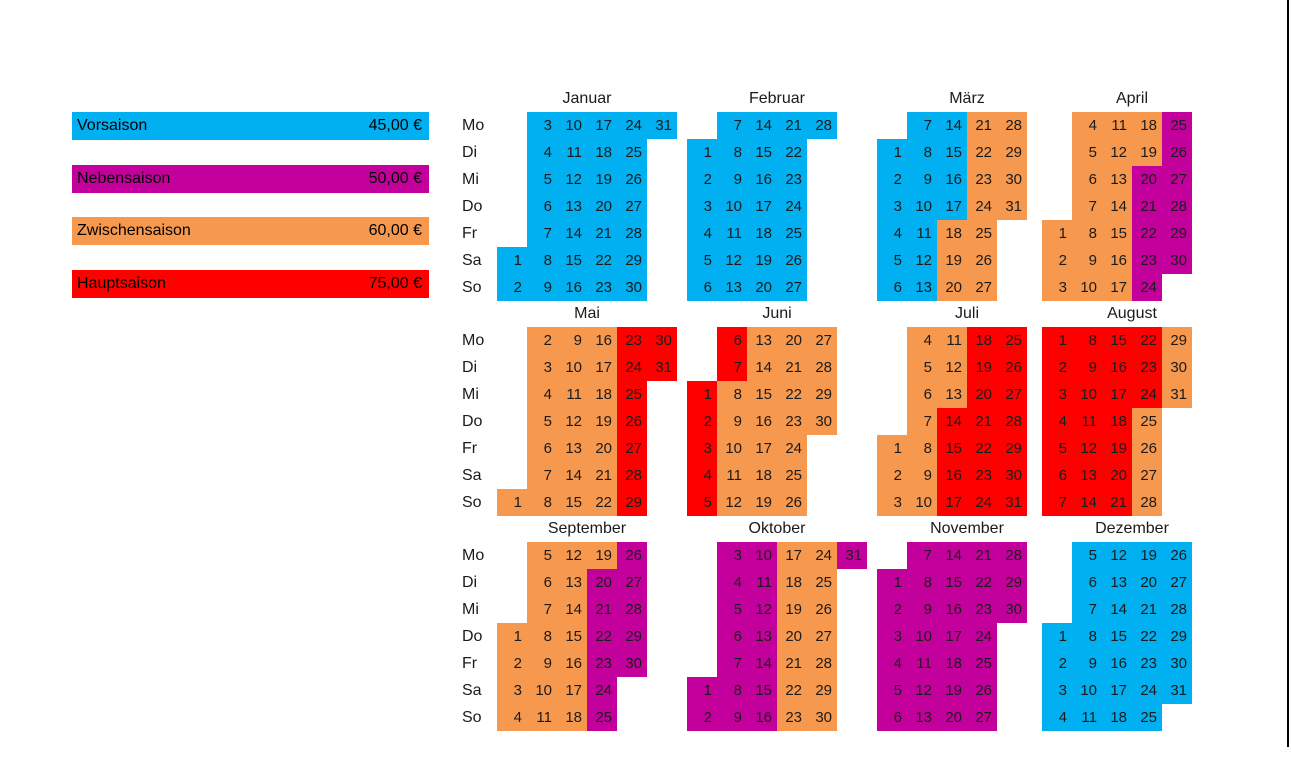  I want to click on day-cell: 30, so click(1177, 663).